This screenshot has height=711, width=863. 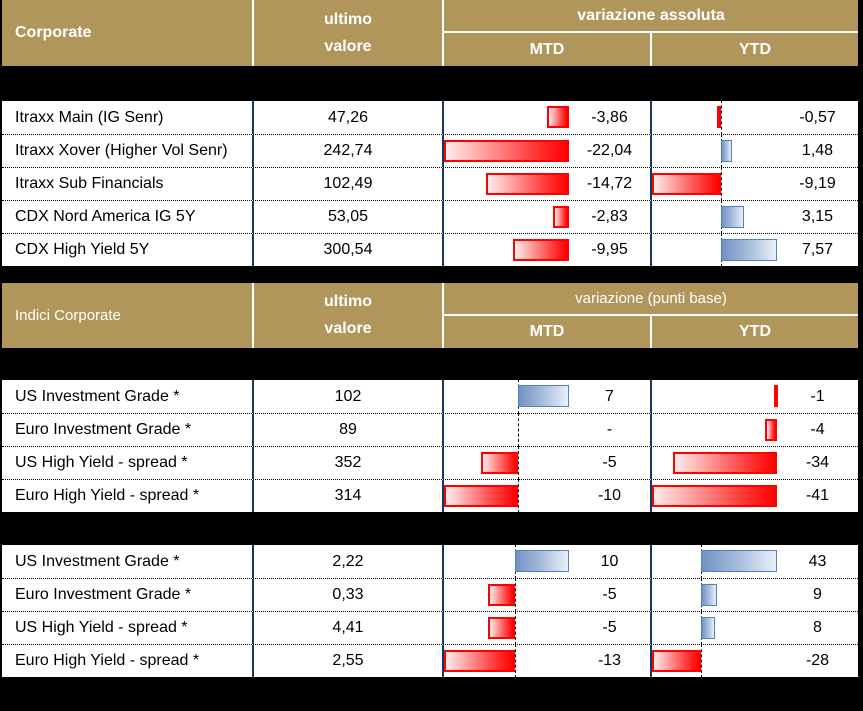 I want to click on row-name: Euro Investment Grade *, so click(x=128, y=430).